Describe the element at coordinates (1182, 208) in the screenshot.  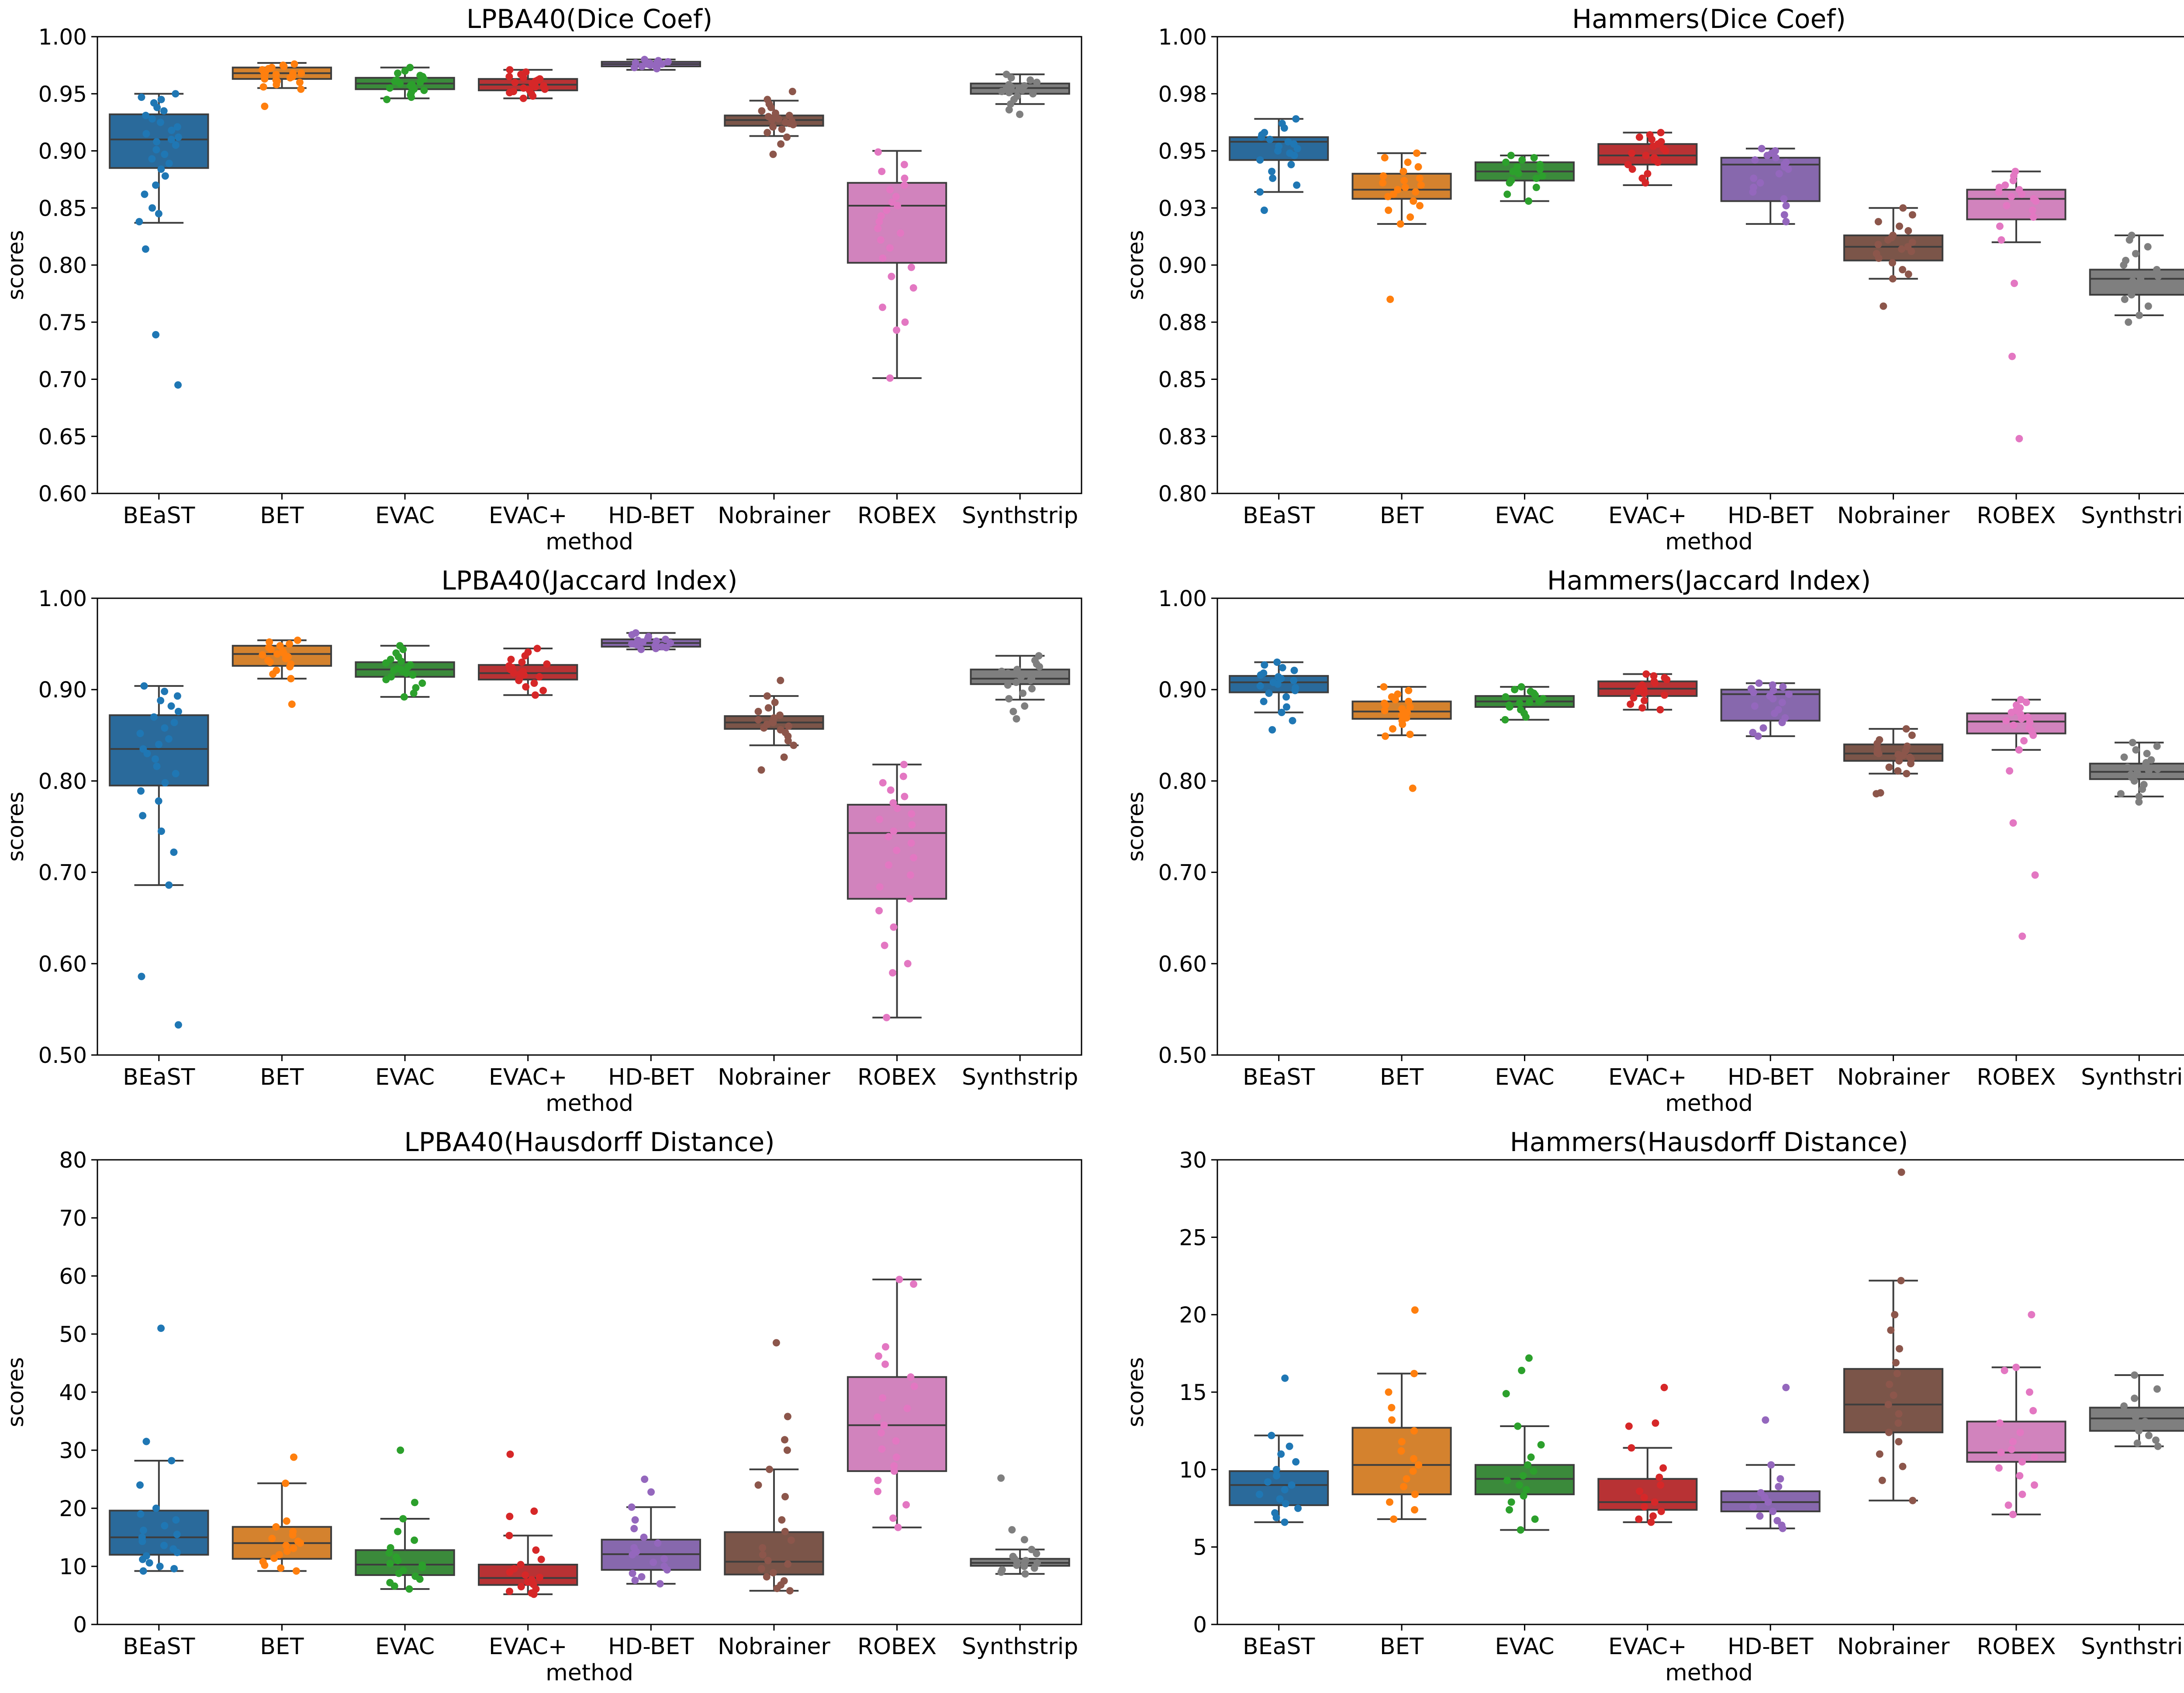
I see `y-tick-label: 0.93` at that location.